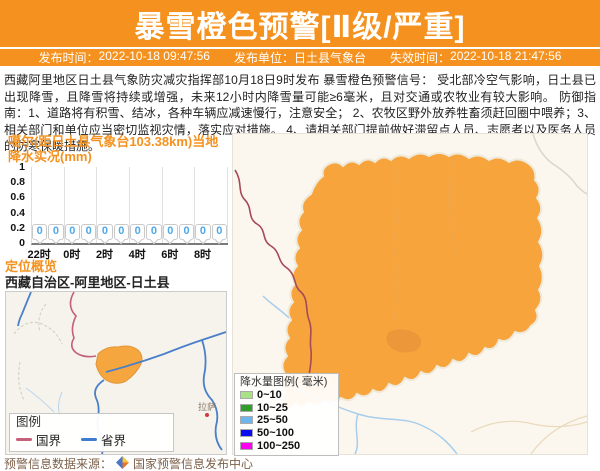  I want to click on legend-label: 省界, so click(114, 441).